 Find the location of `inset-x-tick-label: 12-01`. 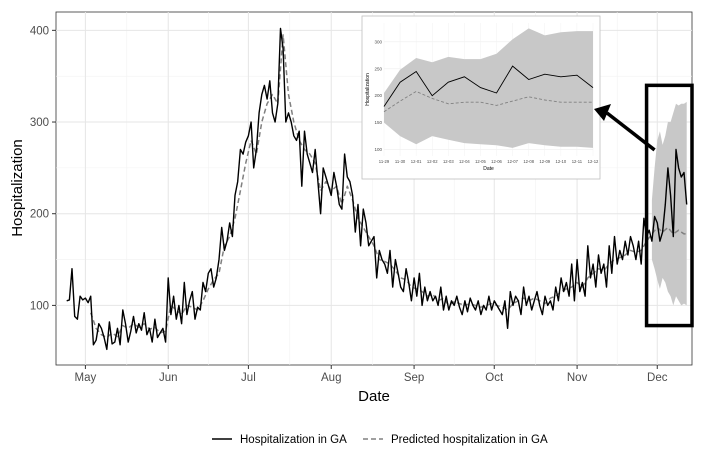

inset-x-tick-label: 12-01 is located at coordinates (416, 161).